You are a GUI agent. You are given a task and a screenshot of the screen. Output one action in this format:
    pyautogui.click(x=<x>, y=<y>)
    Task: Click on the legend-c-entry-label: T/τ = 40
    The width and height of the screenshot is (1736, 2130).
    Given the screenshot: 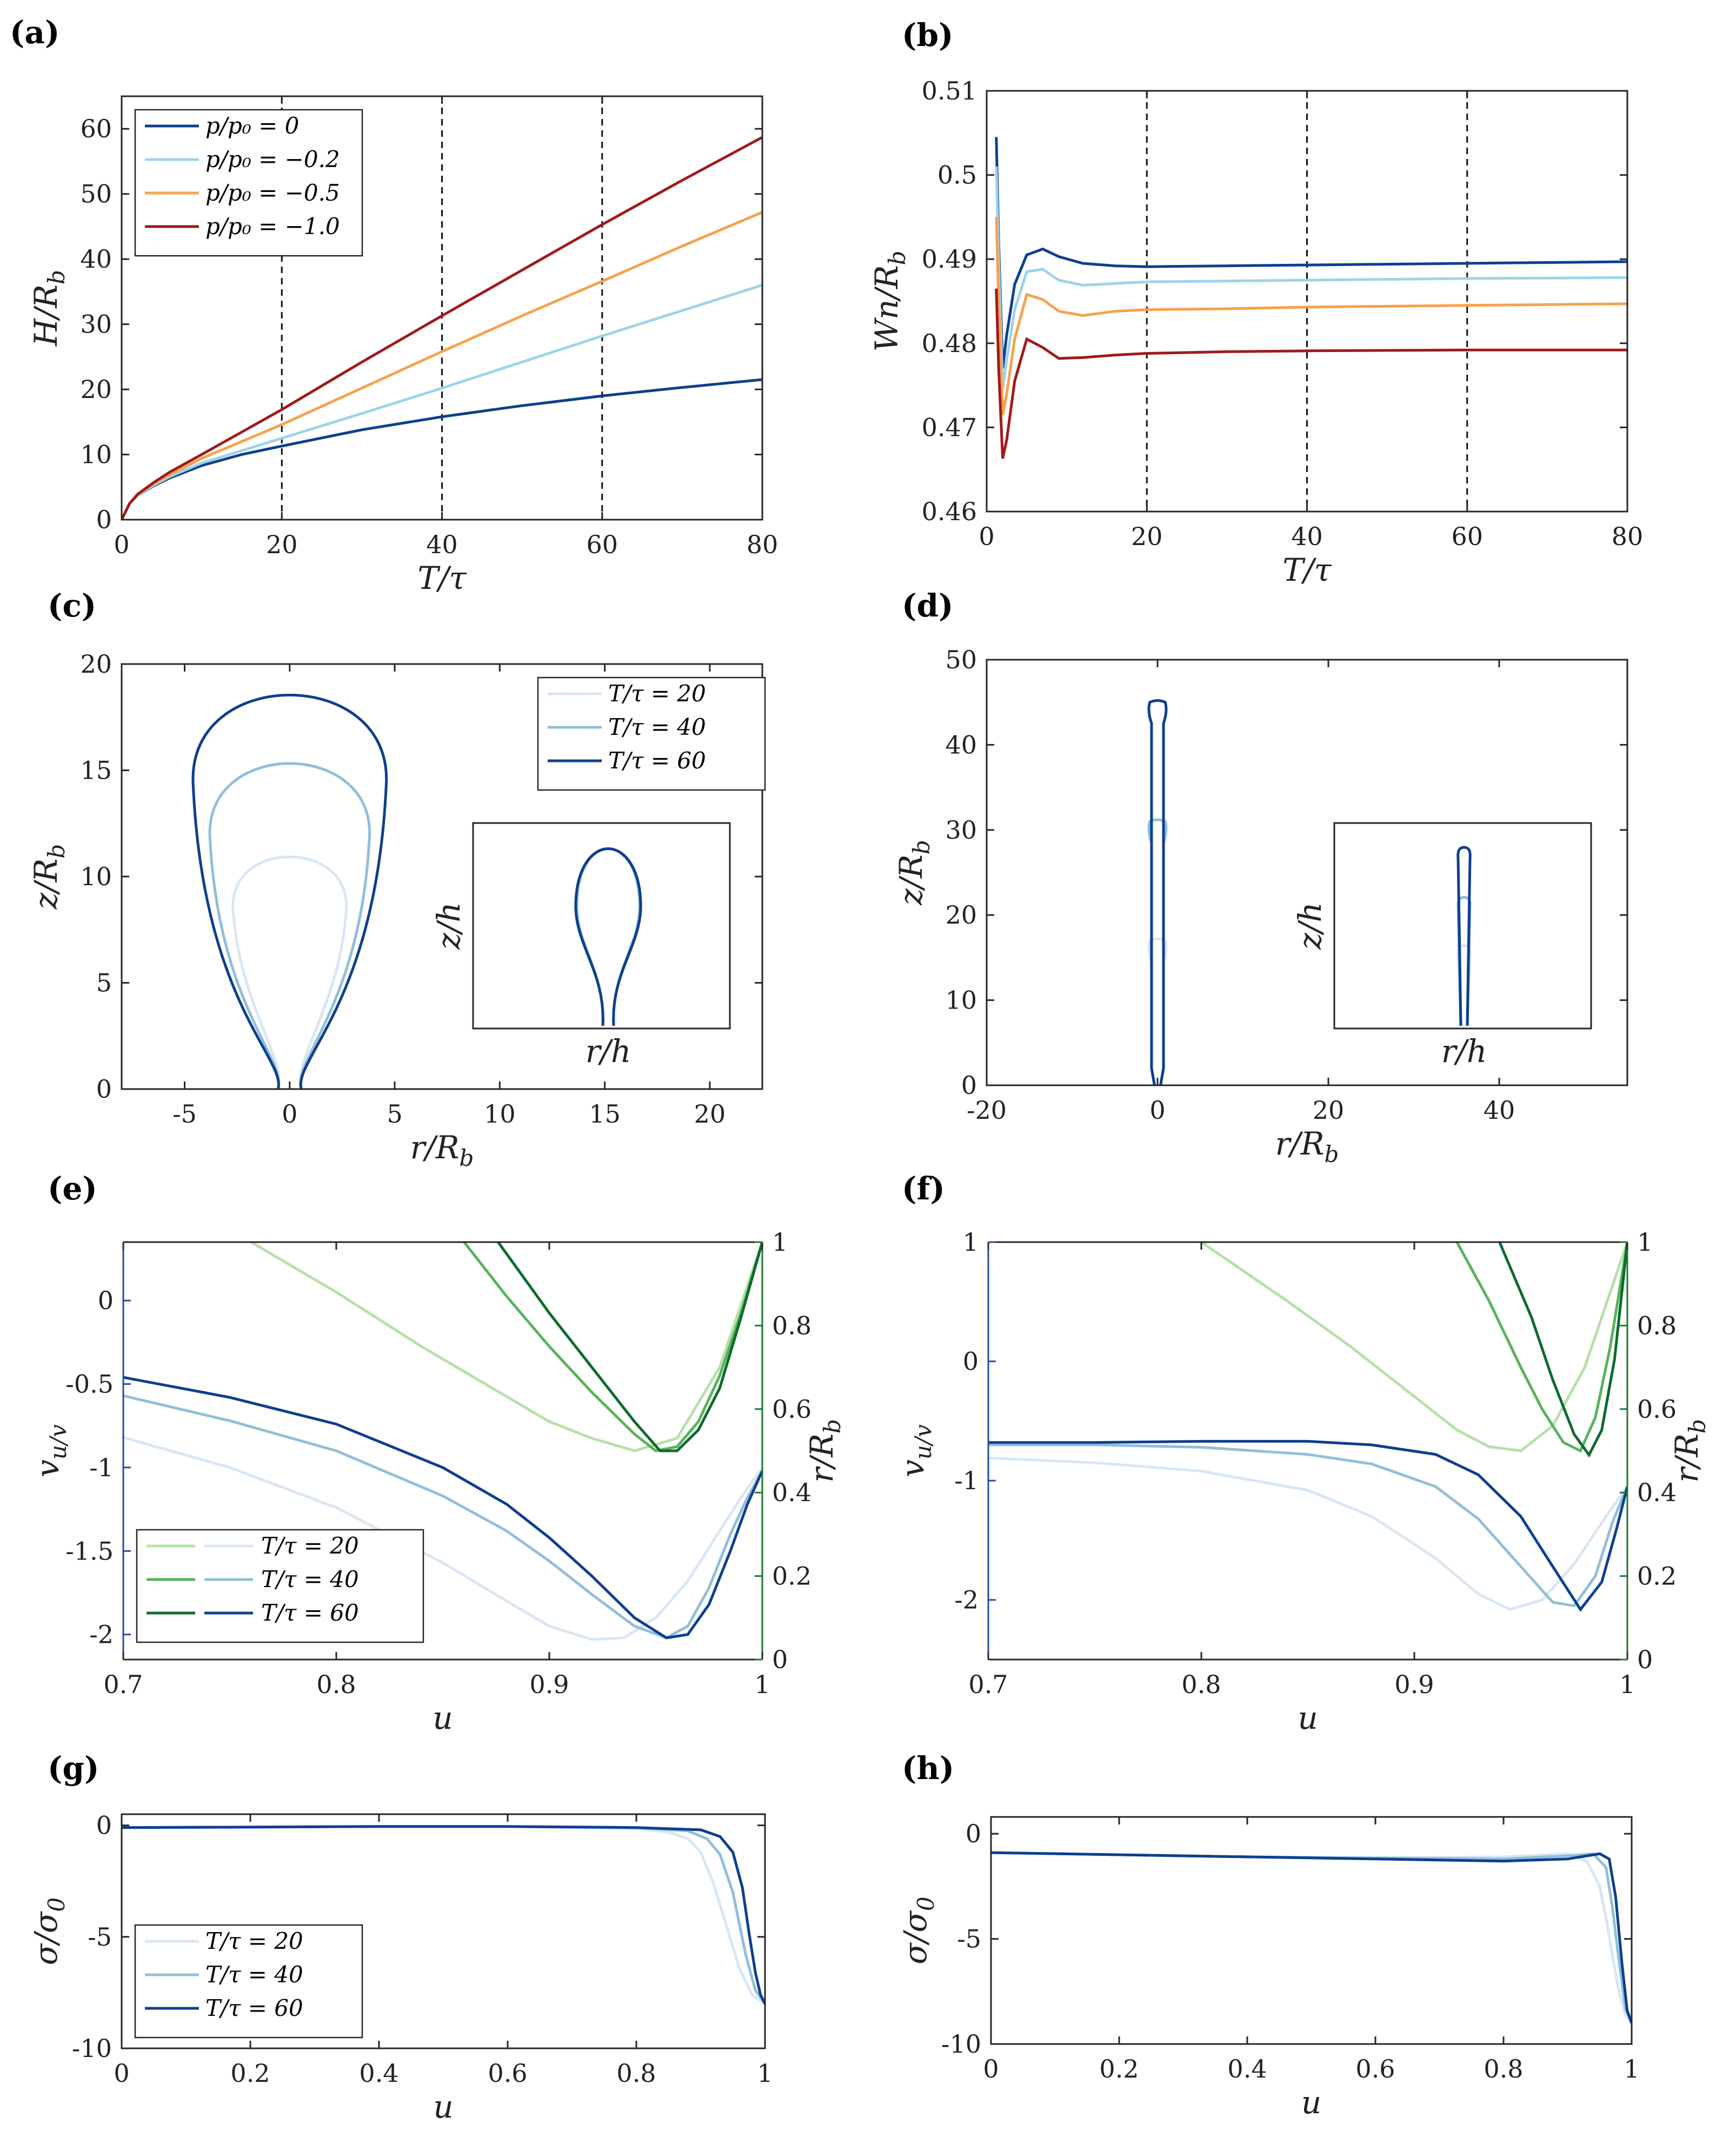 What is the action you would take?
    pyautogui.click(x=657, y=727)
    